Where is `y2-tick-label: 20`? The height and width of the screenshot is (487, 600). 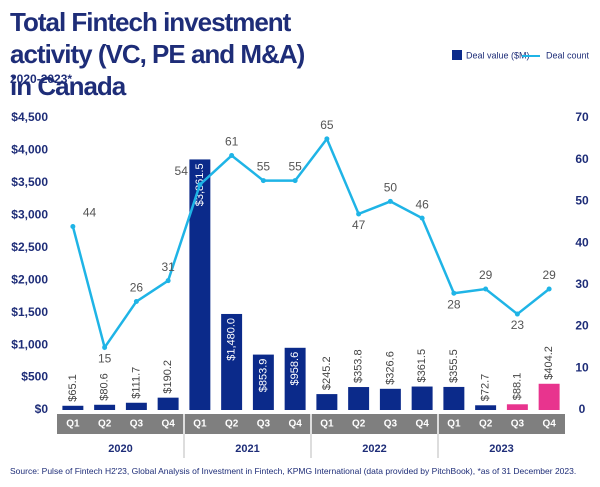 y2-tick-label: 20 is located at coordinates (582, 326).